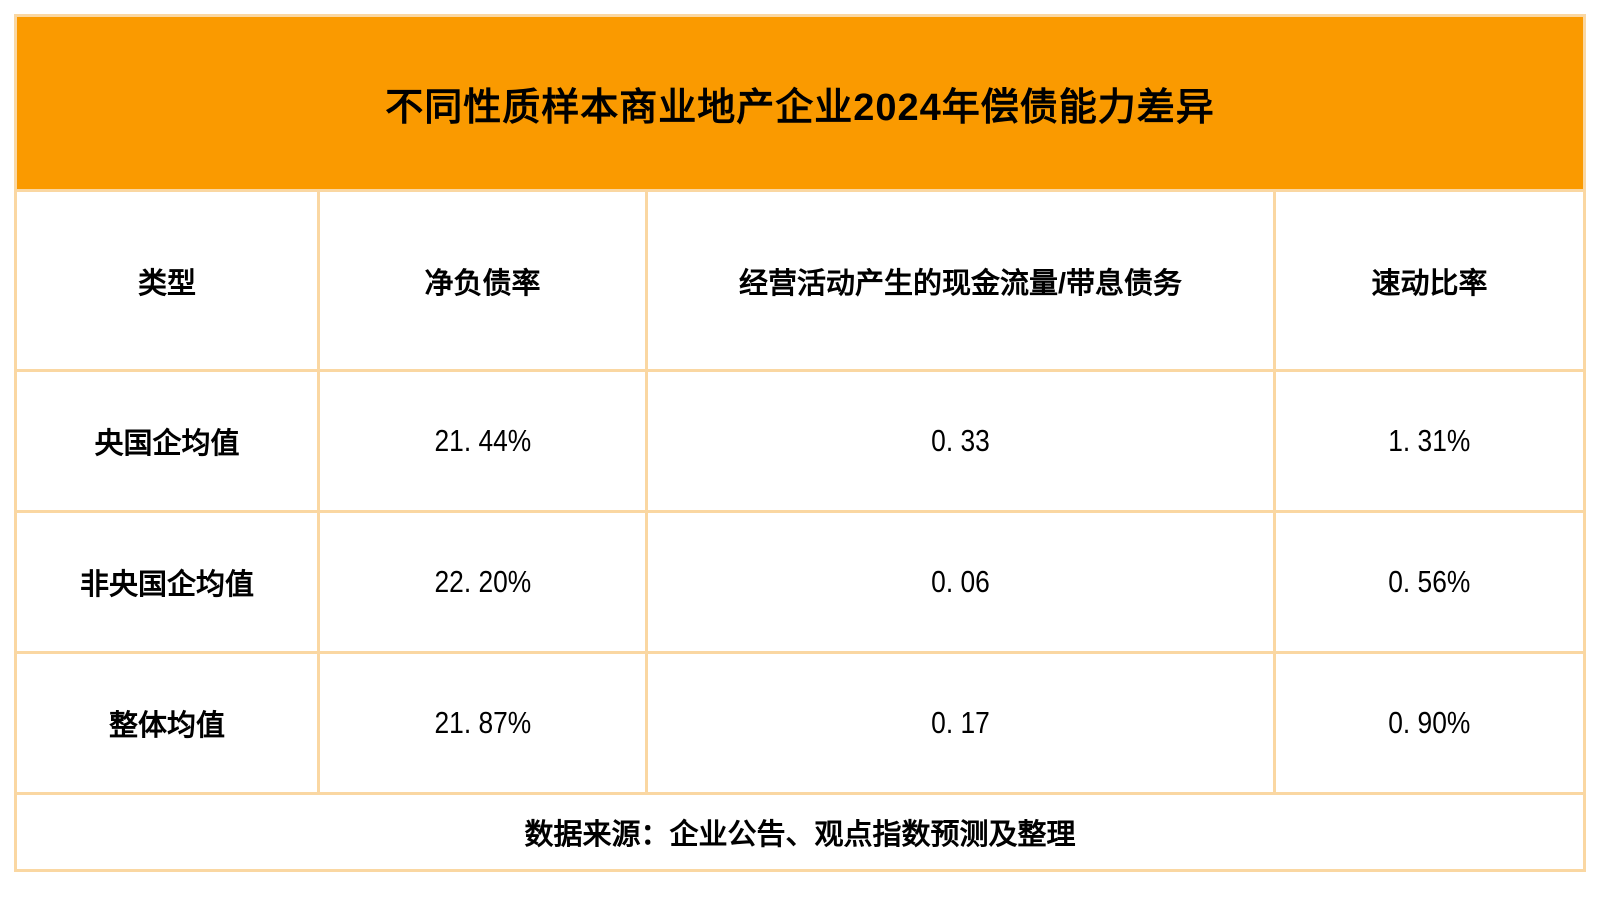 This screenshot has height=900, width=1600. Describe the element at coordinates (960, 280) in the screenshot. I see `column-header-ocf-to-interest-bearing-debt: 经营活动产生的现金流量/带息债务` at that location.